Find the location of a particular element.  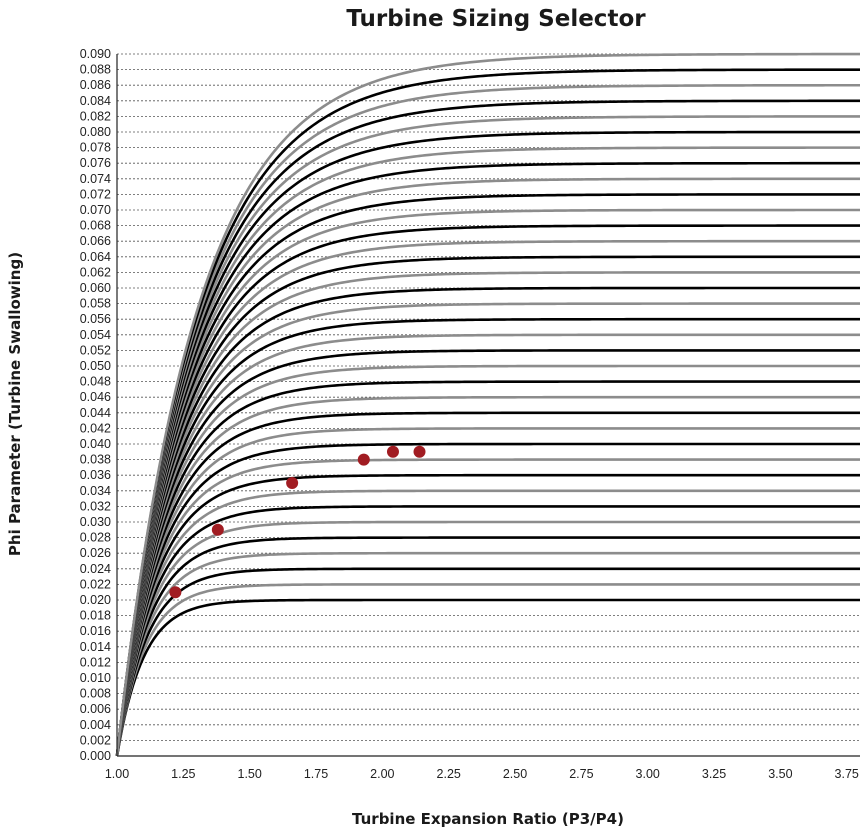

y-tick-label: 0.010 is located at coordinates (95, 678).